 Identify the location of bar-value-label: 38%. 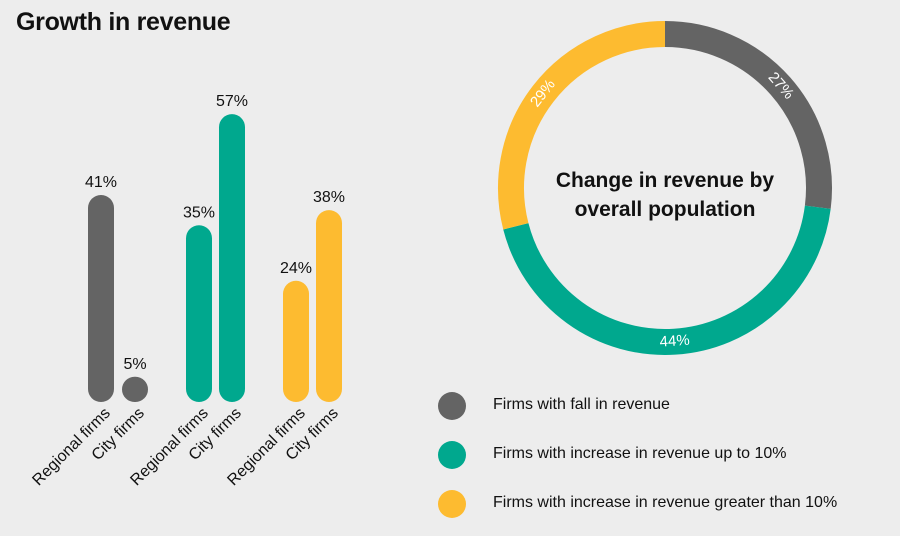
(329, 197).